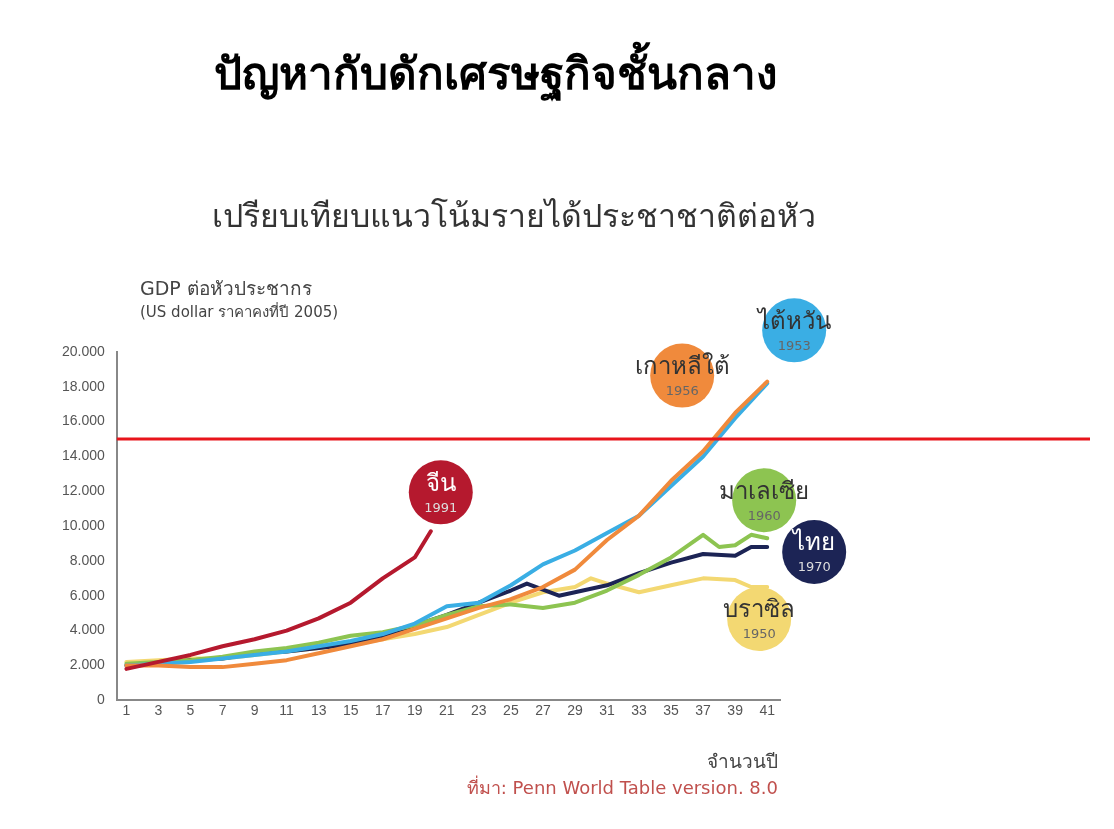 The width and height of the screenshot is (1114, 829). I want to click on x-tick-label: 29, so click(575, 710).